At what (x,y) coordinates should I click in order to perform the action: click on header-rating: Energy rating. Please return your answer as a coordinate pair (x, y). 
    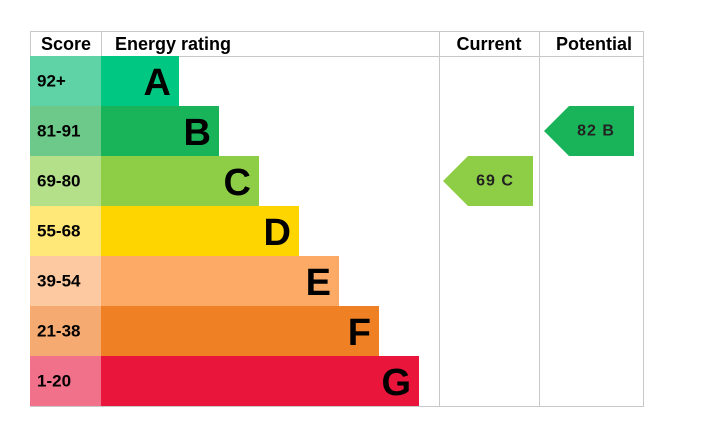
    Looking at the image, I should click on (173, 44).